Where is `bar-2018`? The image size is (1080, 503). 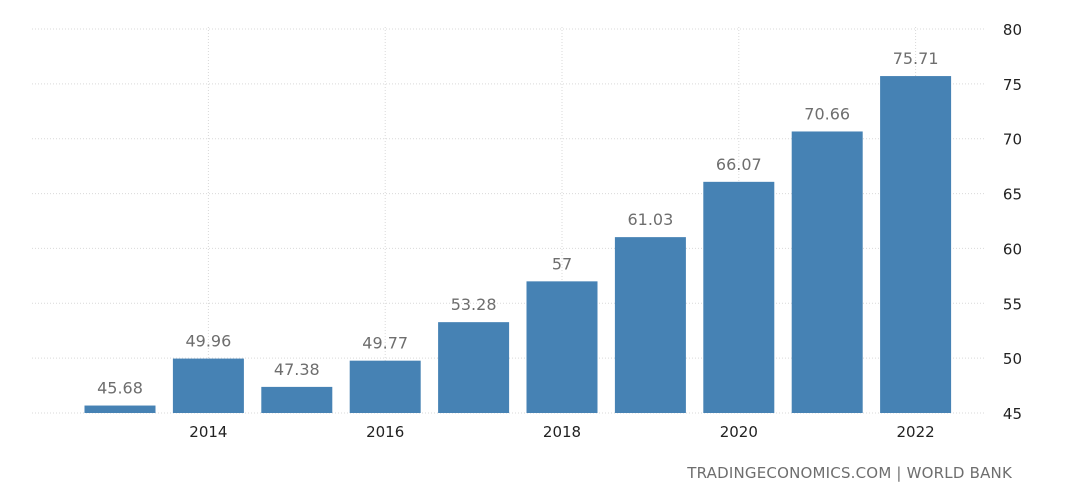
bar-2018 is located at coordinates (562, 347).